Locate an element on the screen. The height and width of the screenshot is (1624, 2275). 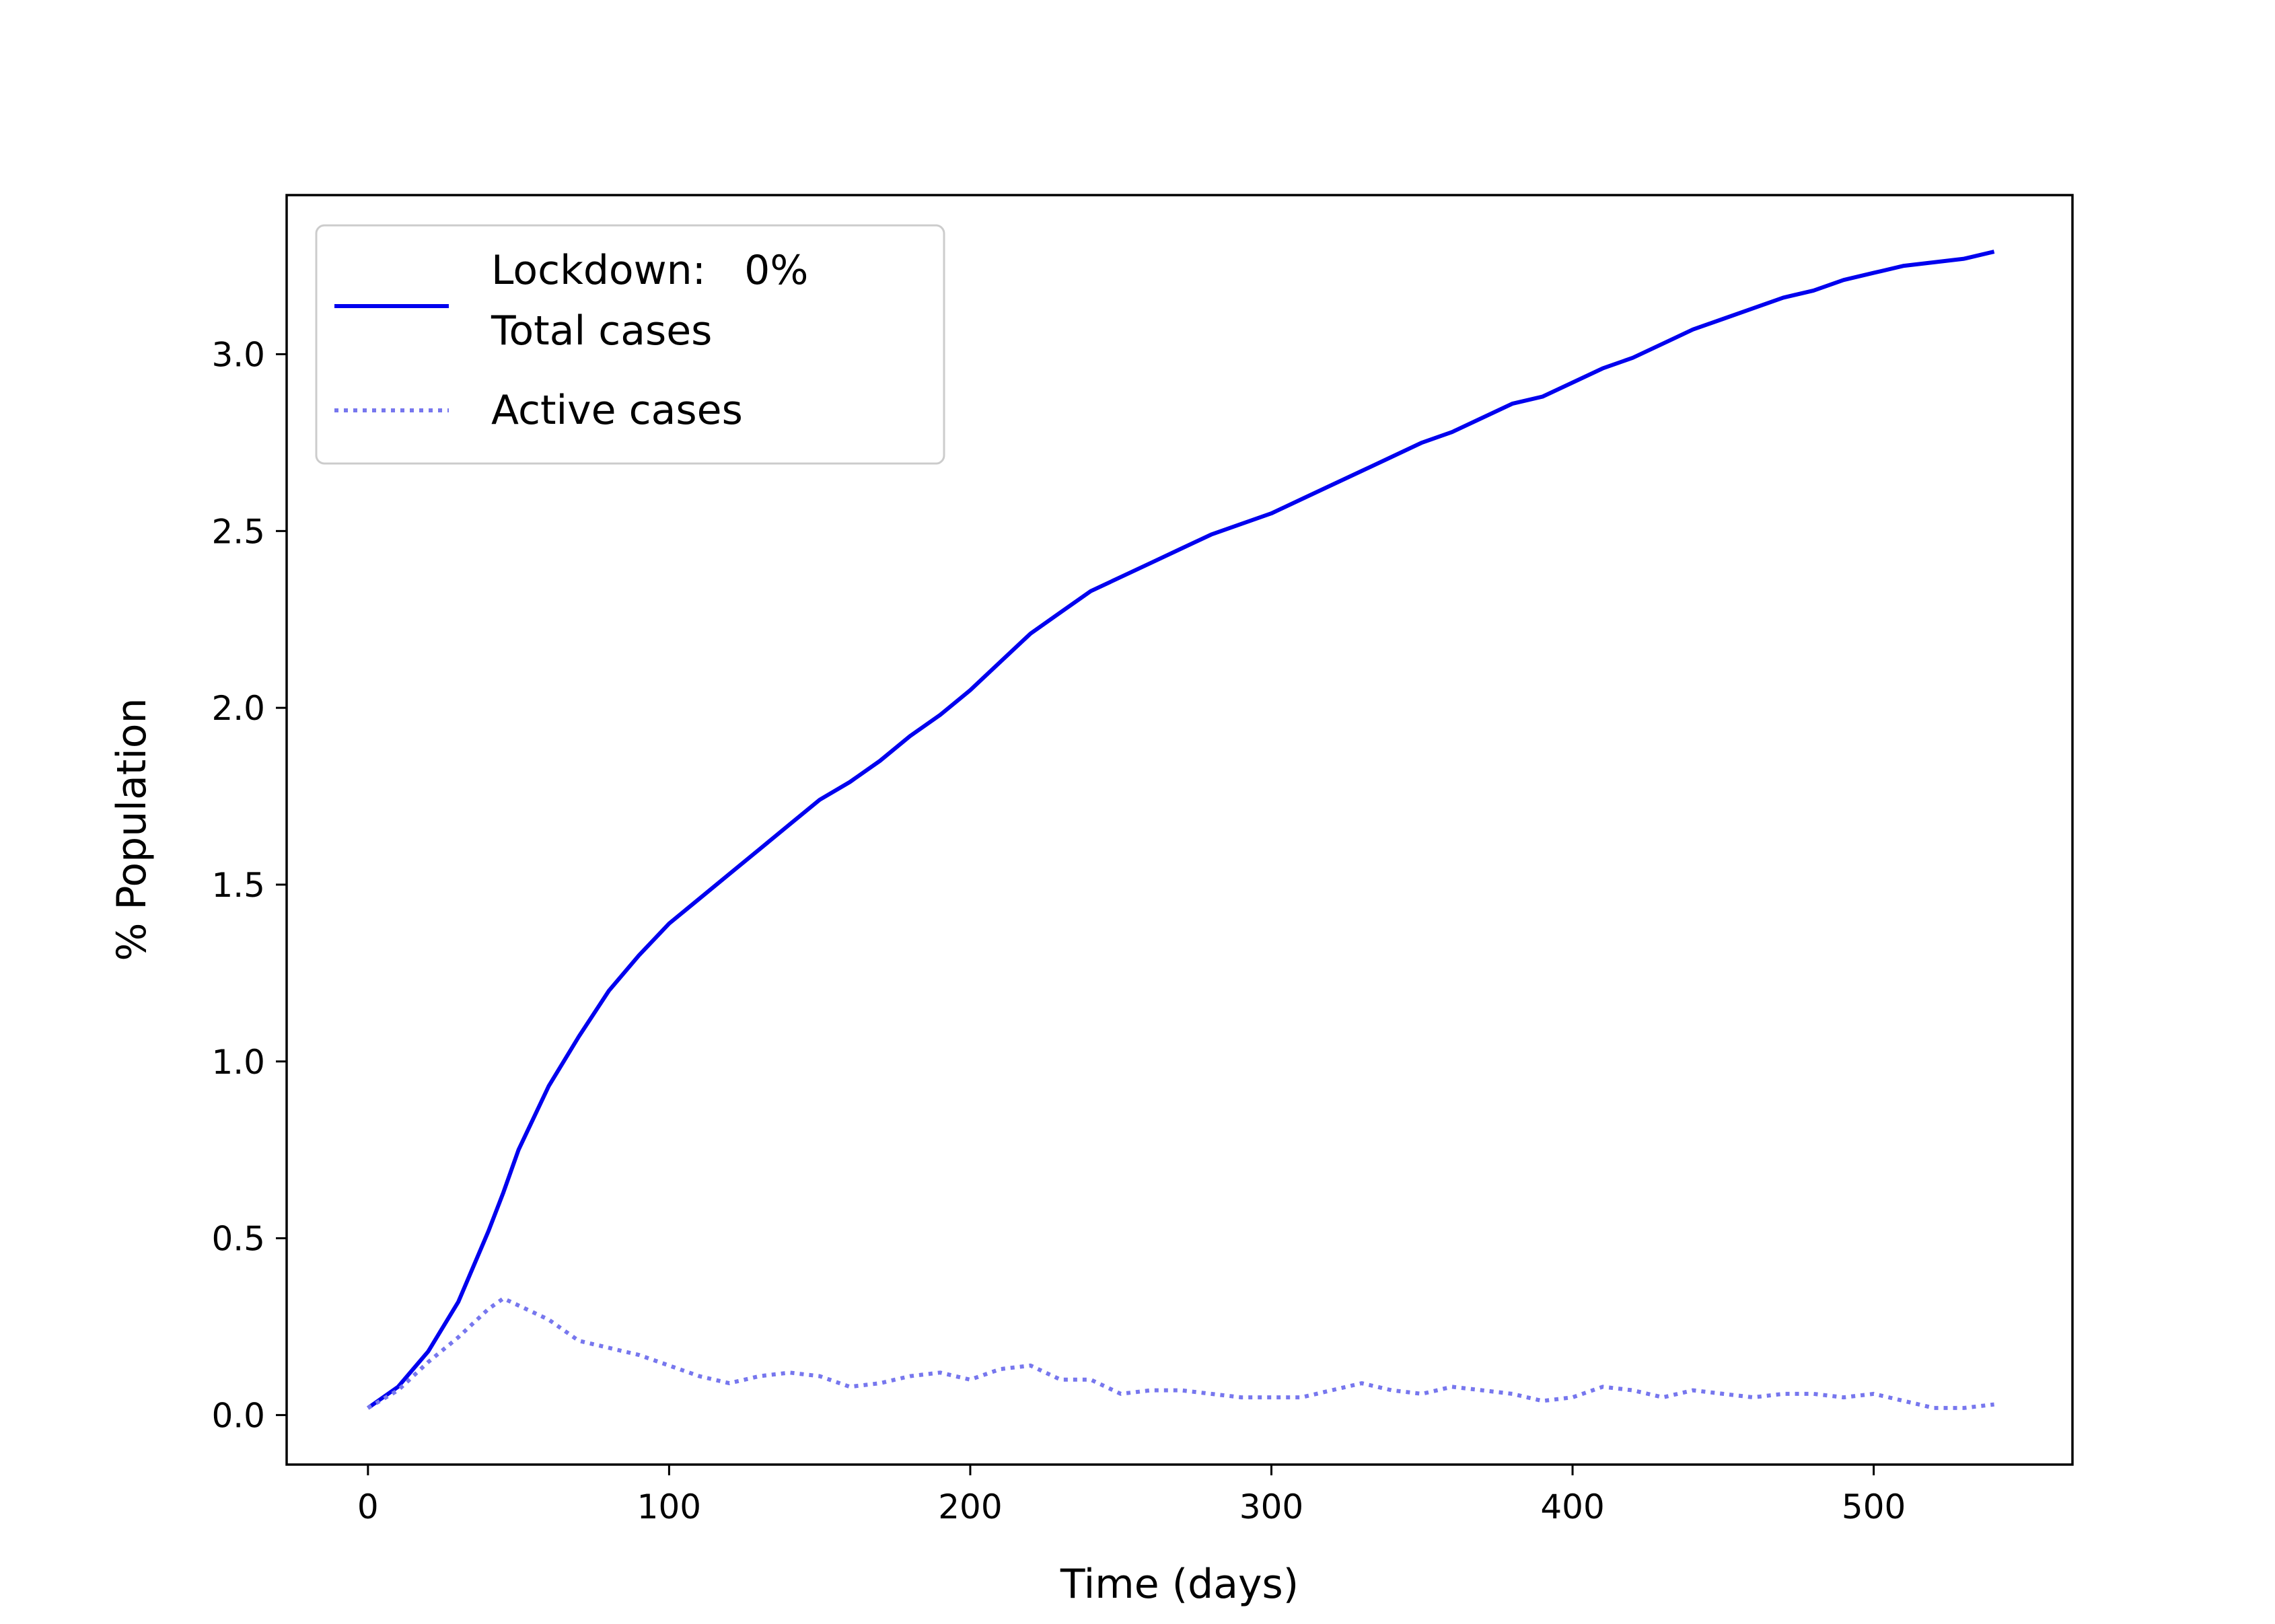
series-line-active-cases is located at coordinates (1180, 1353).